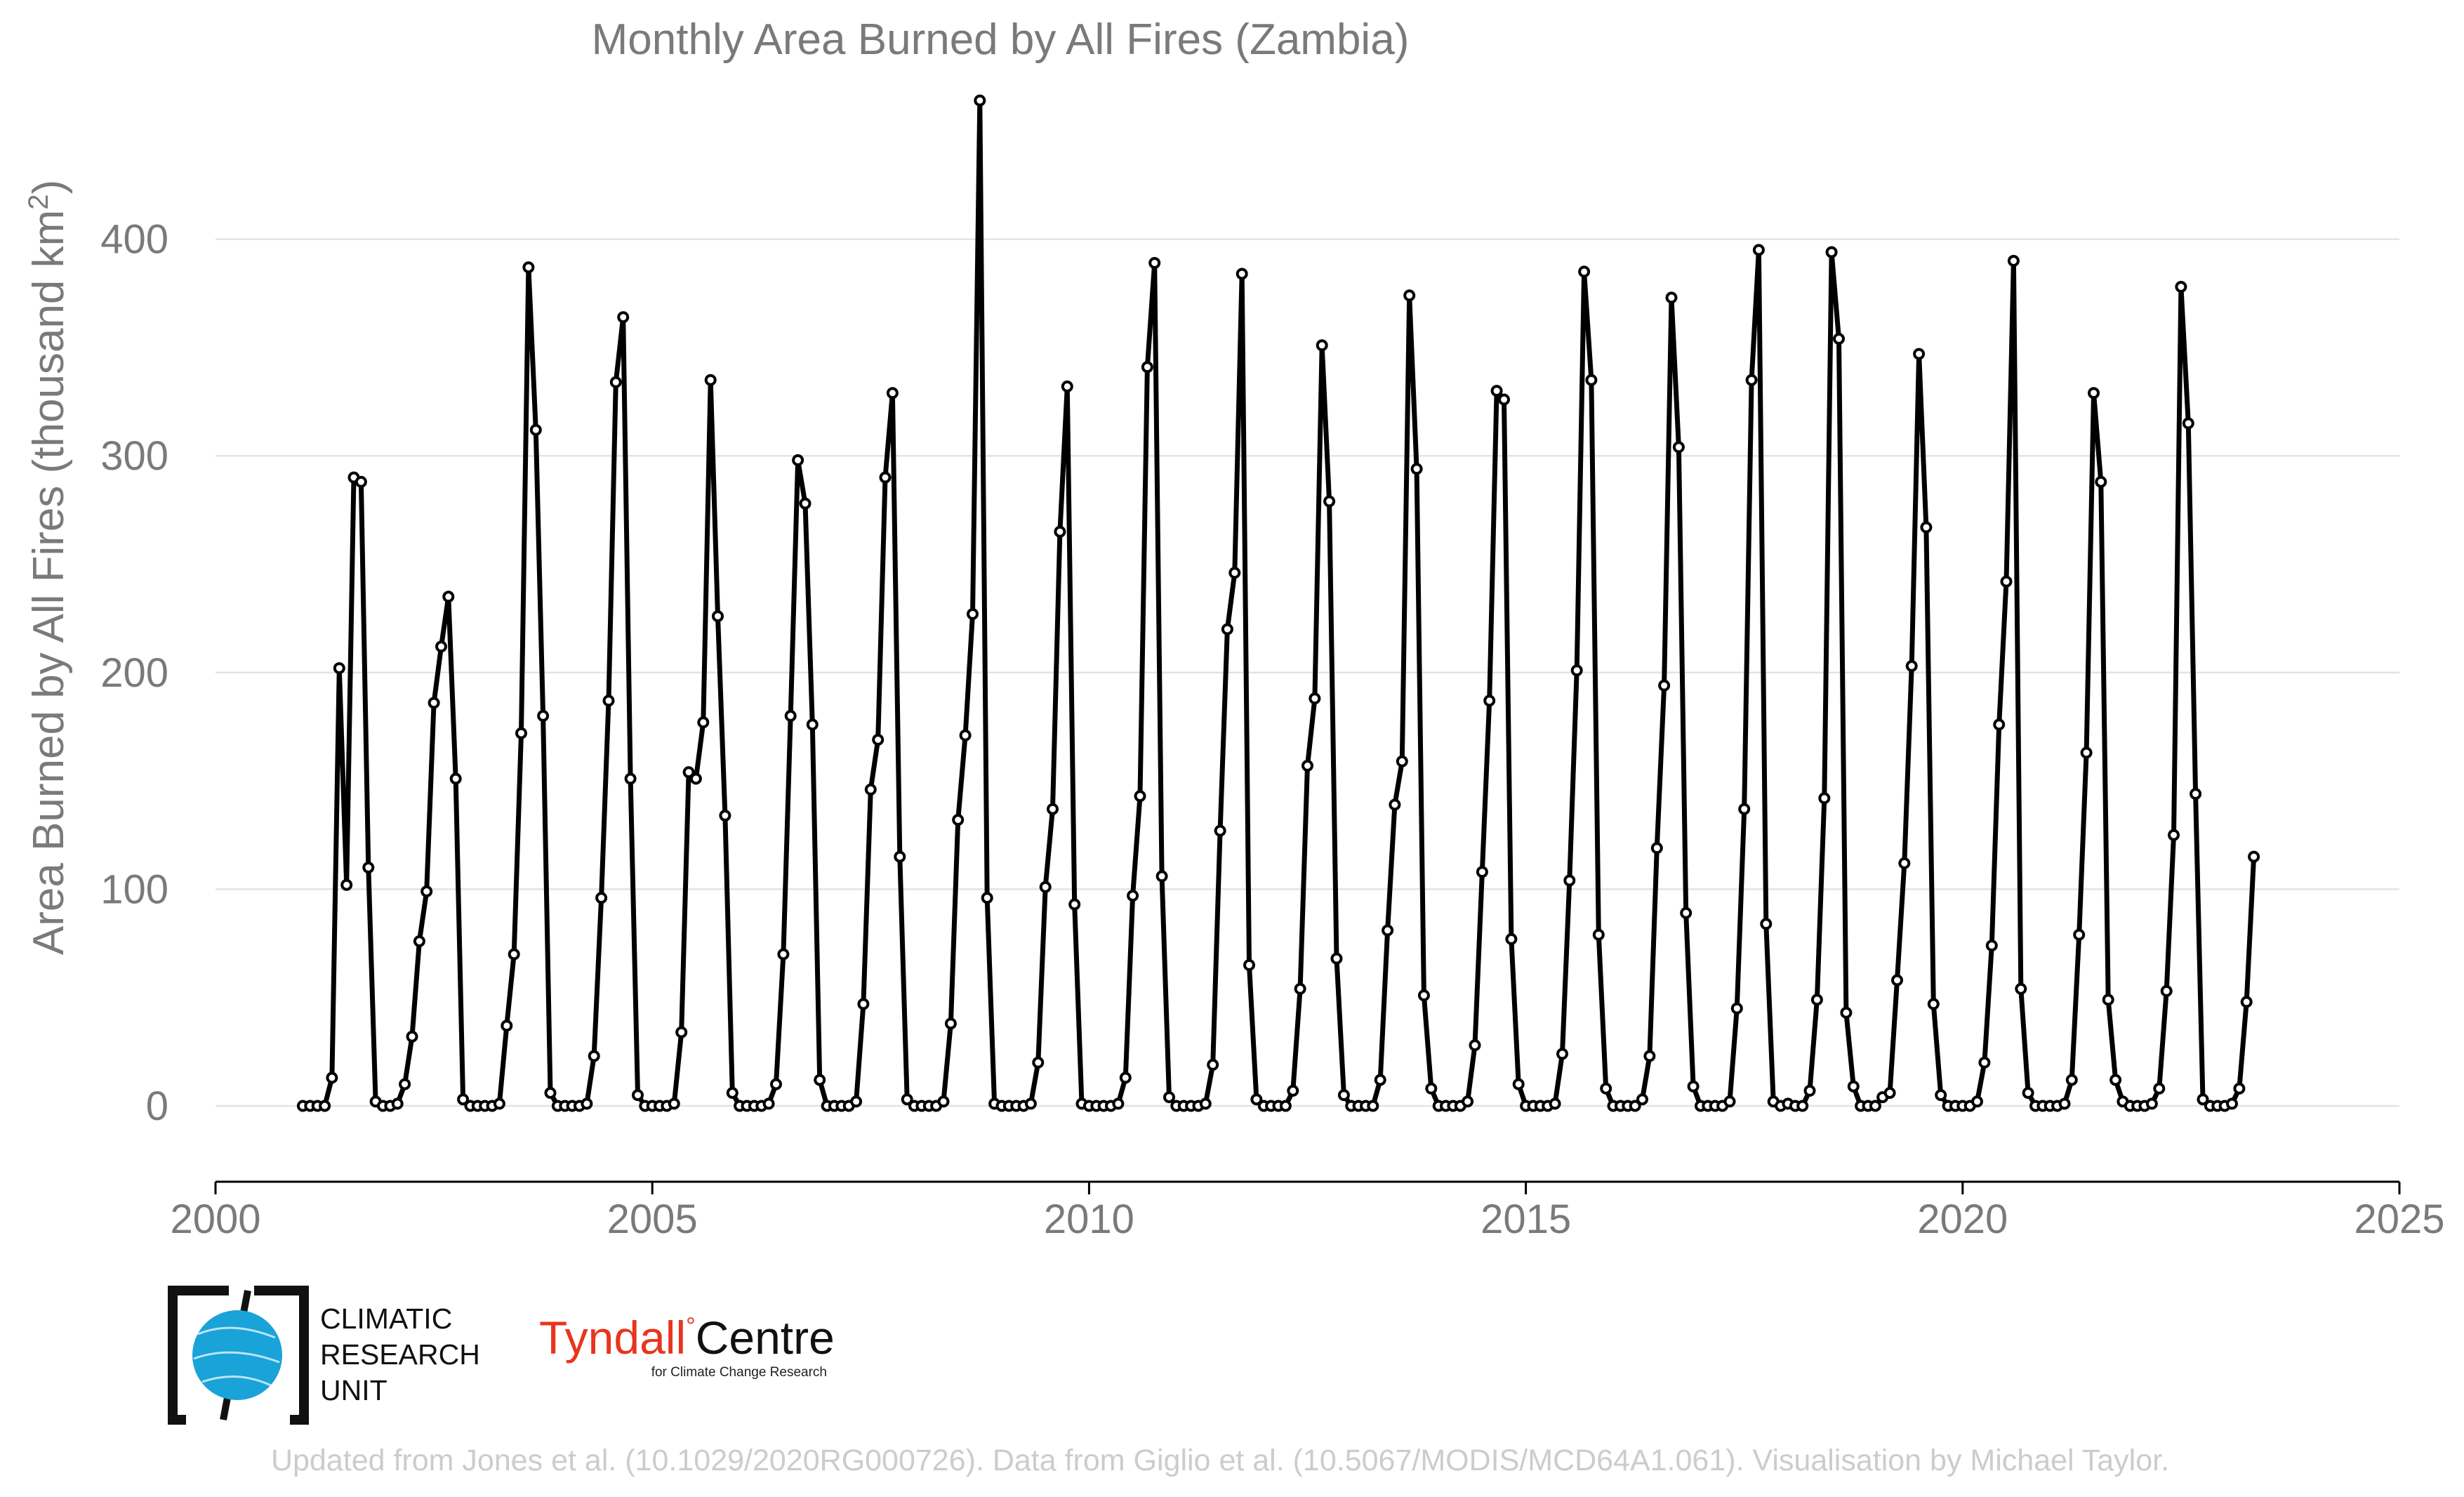  I want to click on y-tick-label: 300, so click(134, 456).